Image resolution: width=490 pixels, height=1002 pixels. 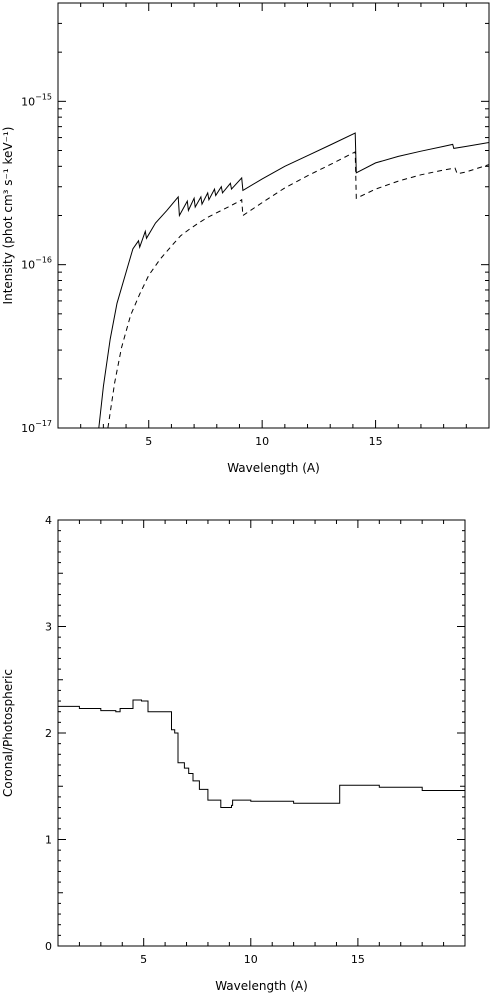 What do you see at coordinates (358, 959) in the screenshot?
I see `chart1-x-tick-label: 15` at bounding box center [358, 959].